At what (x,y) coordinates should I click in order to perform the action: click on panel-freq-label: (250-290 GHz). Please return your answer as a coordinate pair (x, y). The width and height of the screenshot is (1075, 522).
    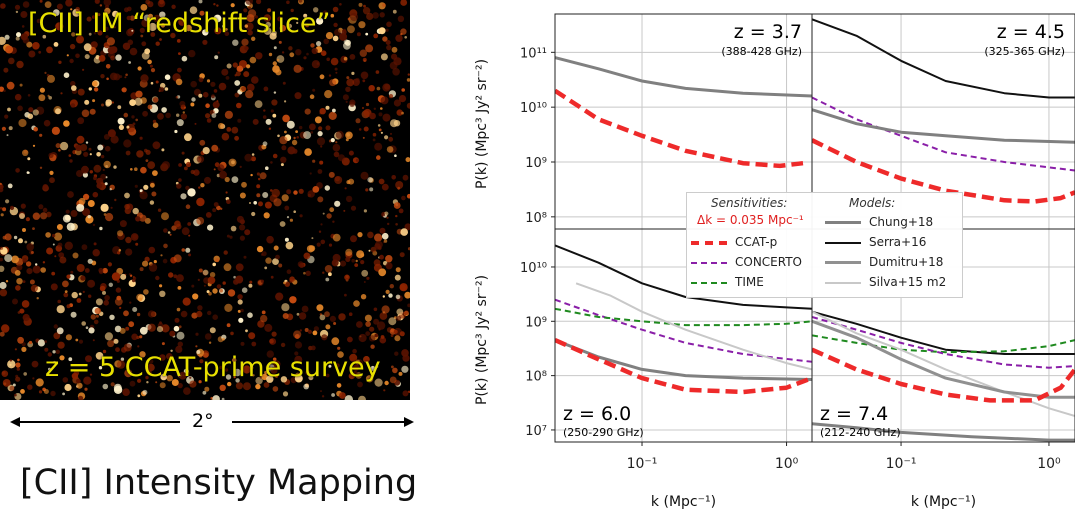
    Looking at the image, I should click on (603, 432).